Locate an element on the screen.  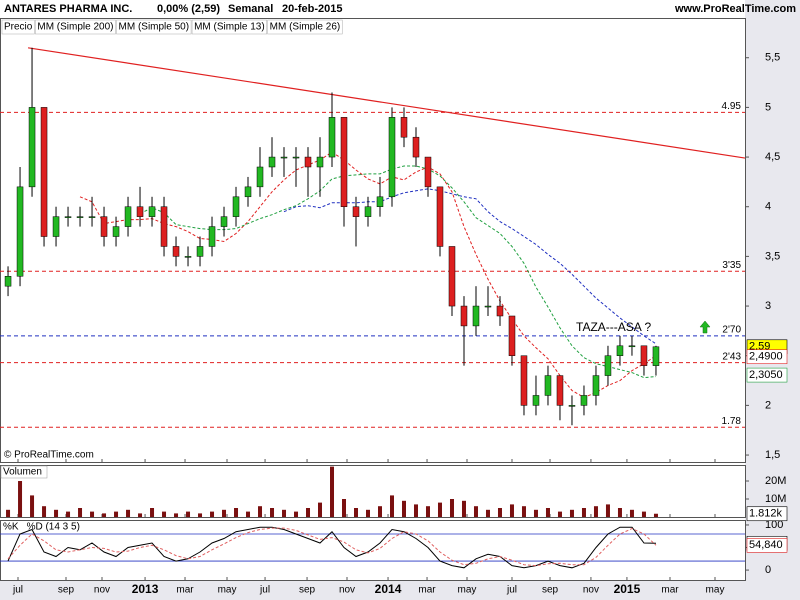
x-tick-label: nov is located at coordinates (347, 590).